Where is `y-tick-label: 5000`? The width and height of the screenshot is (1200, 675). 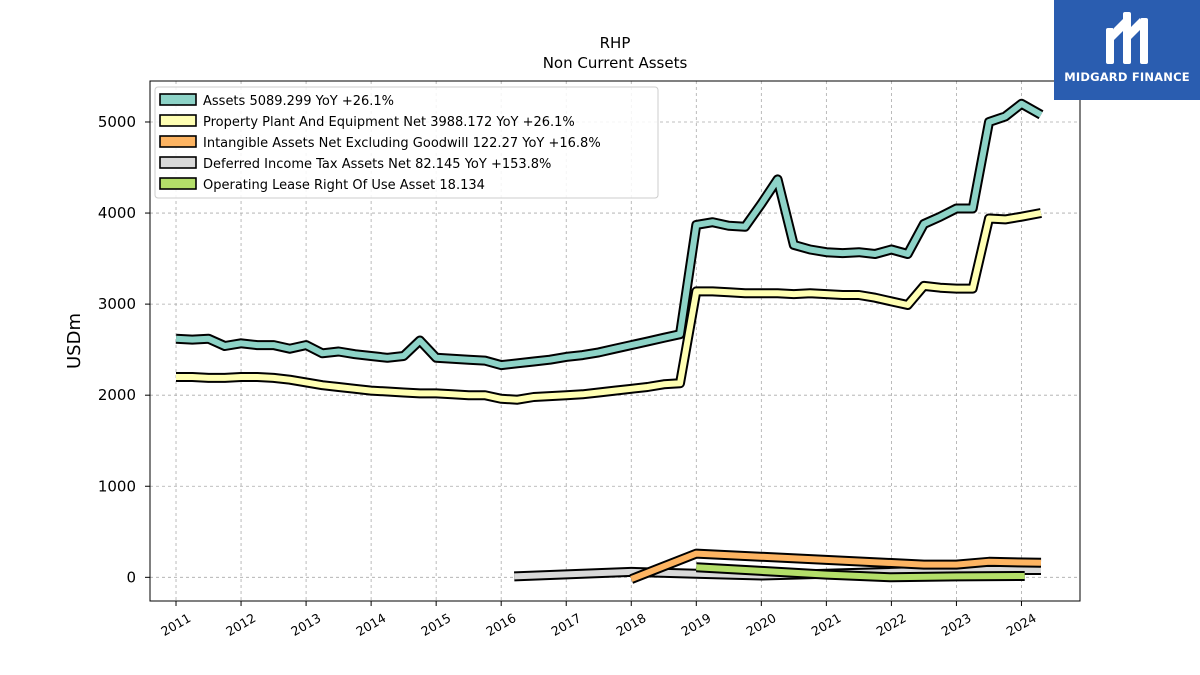
y-tick-label: 5000 is located at coordinates (117, 122).